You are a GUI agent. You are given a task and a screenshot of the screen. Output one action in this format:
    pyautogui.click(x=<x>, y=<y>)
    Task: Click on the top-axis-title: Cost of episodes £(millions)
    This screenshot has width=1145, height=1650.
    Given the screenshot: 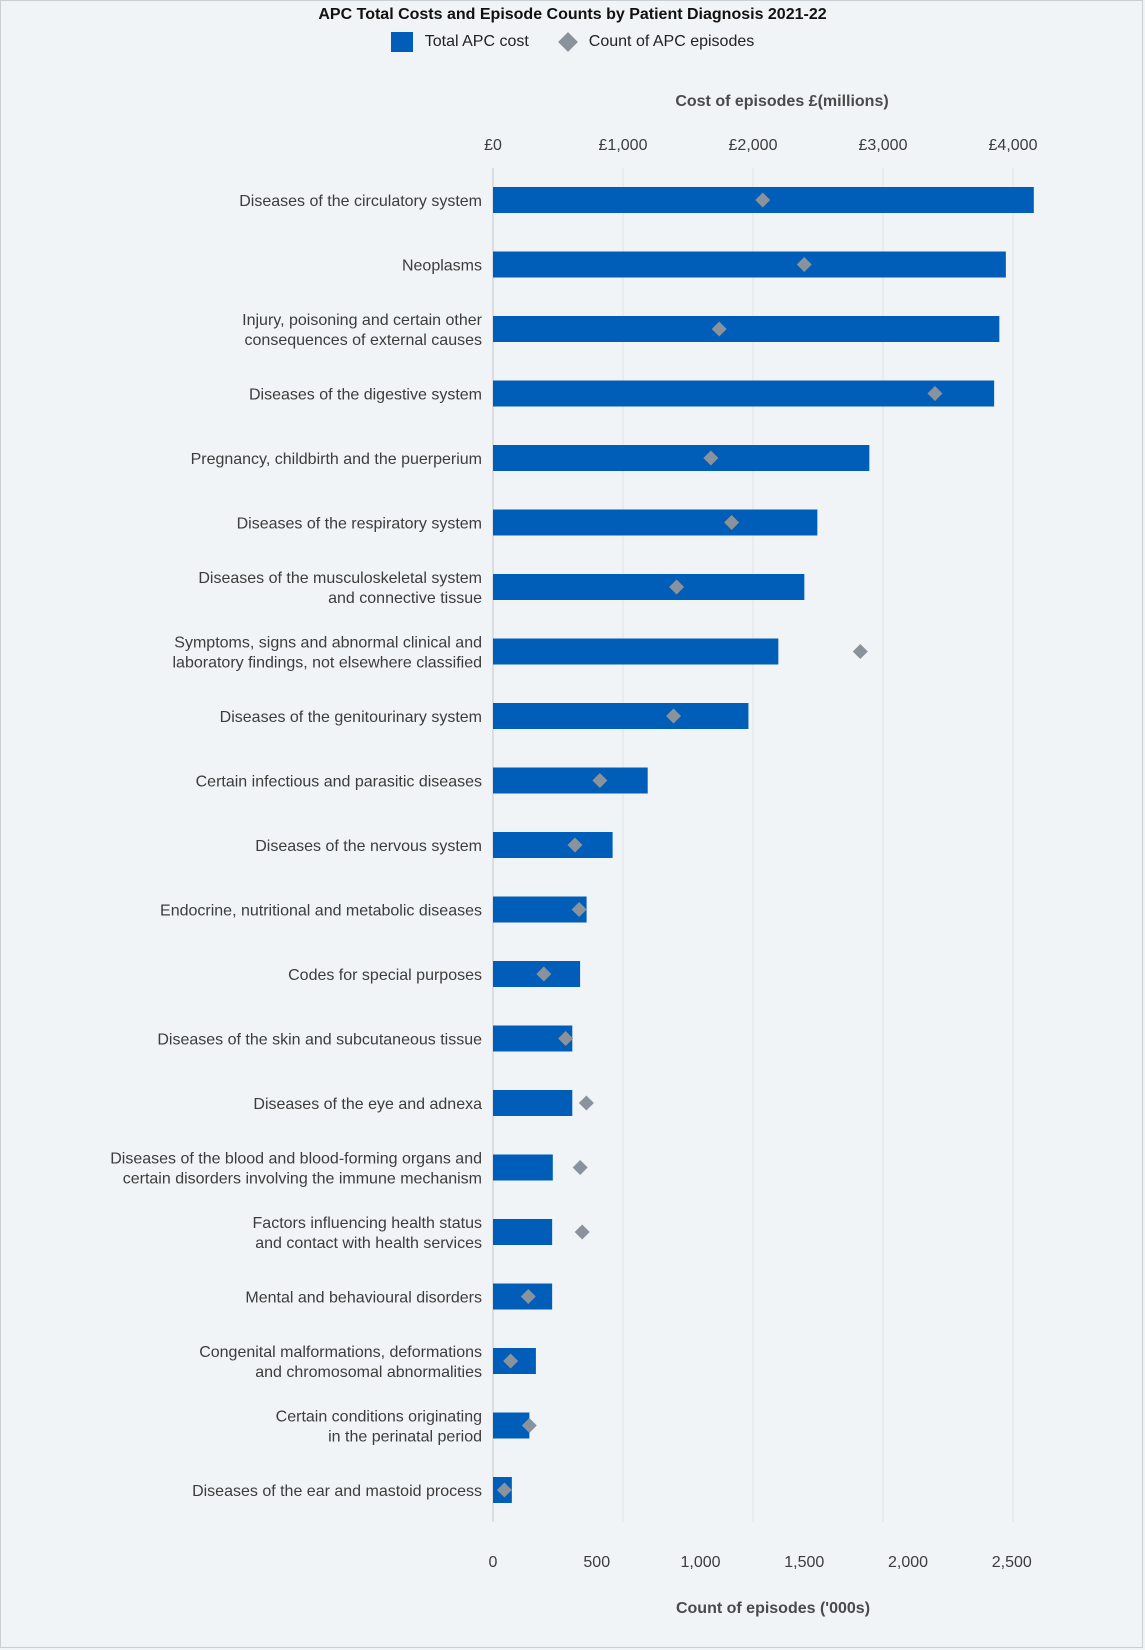 What is the action you would take?
    pyautogui.click(x=781, y=101)
    